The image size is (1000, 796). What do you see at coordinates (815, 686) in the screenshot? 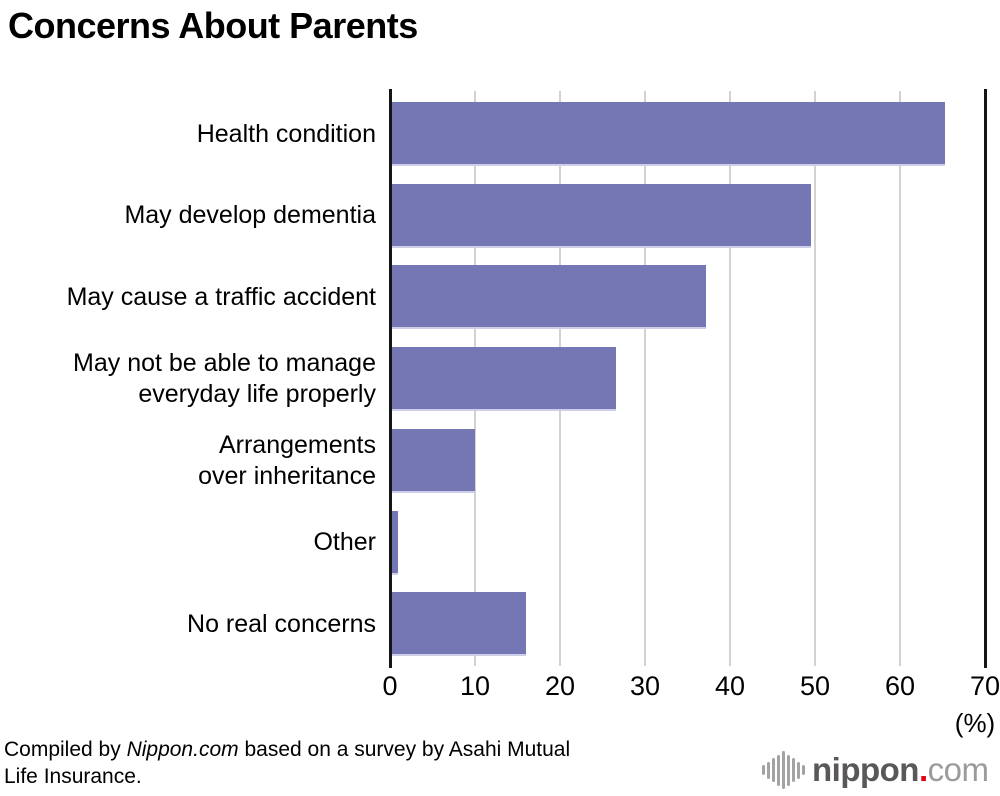
I see `x-tick-label: 50` at bounding box center [815, 686].